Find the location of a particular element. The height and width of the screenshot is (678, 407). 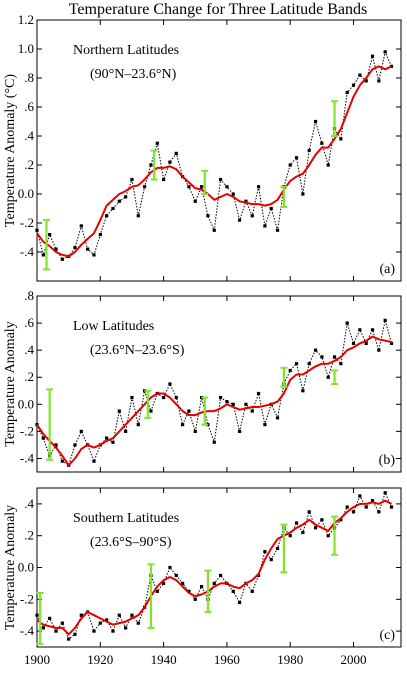

y-tick-label: 1.0 is located at coordinates (26, 48).